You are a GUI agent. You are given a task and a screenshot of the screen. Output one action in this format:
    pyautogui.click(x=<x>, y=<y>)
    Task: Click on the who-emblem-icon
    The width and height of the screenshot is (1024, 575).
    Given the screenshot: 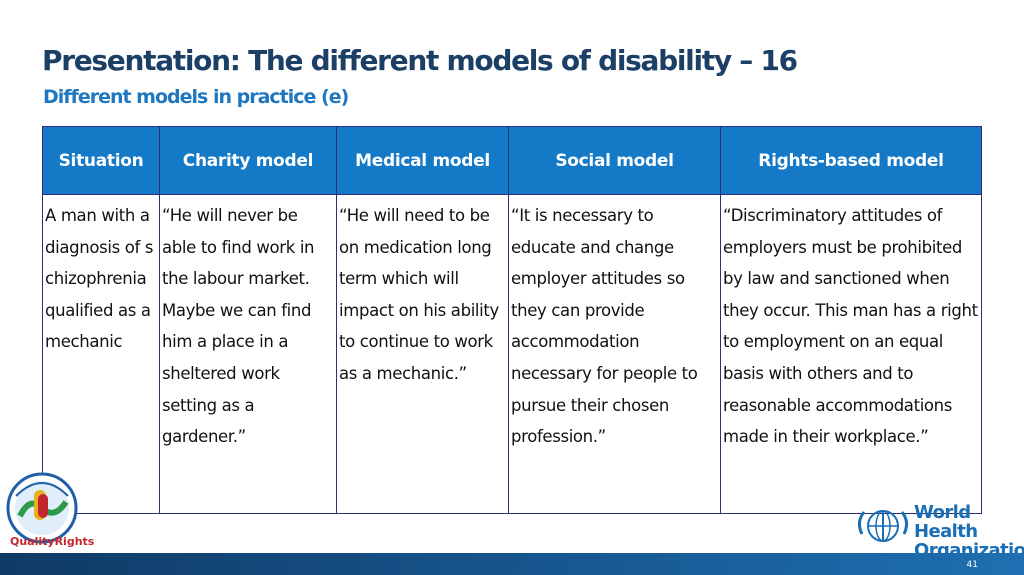 What is the action you would take?
    pyautogui.click(x=883, y=526)
    